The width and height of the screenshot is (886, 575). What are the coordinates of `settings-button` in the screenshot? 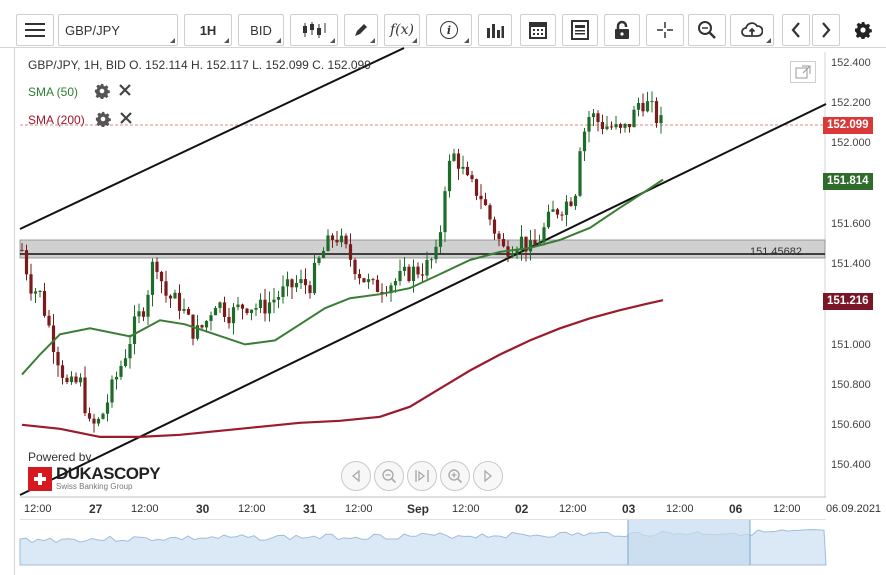 It's located at (863, 30).